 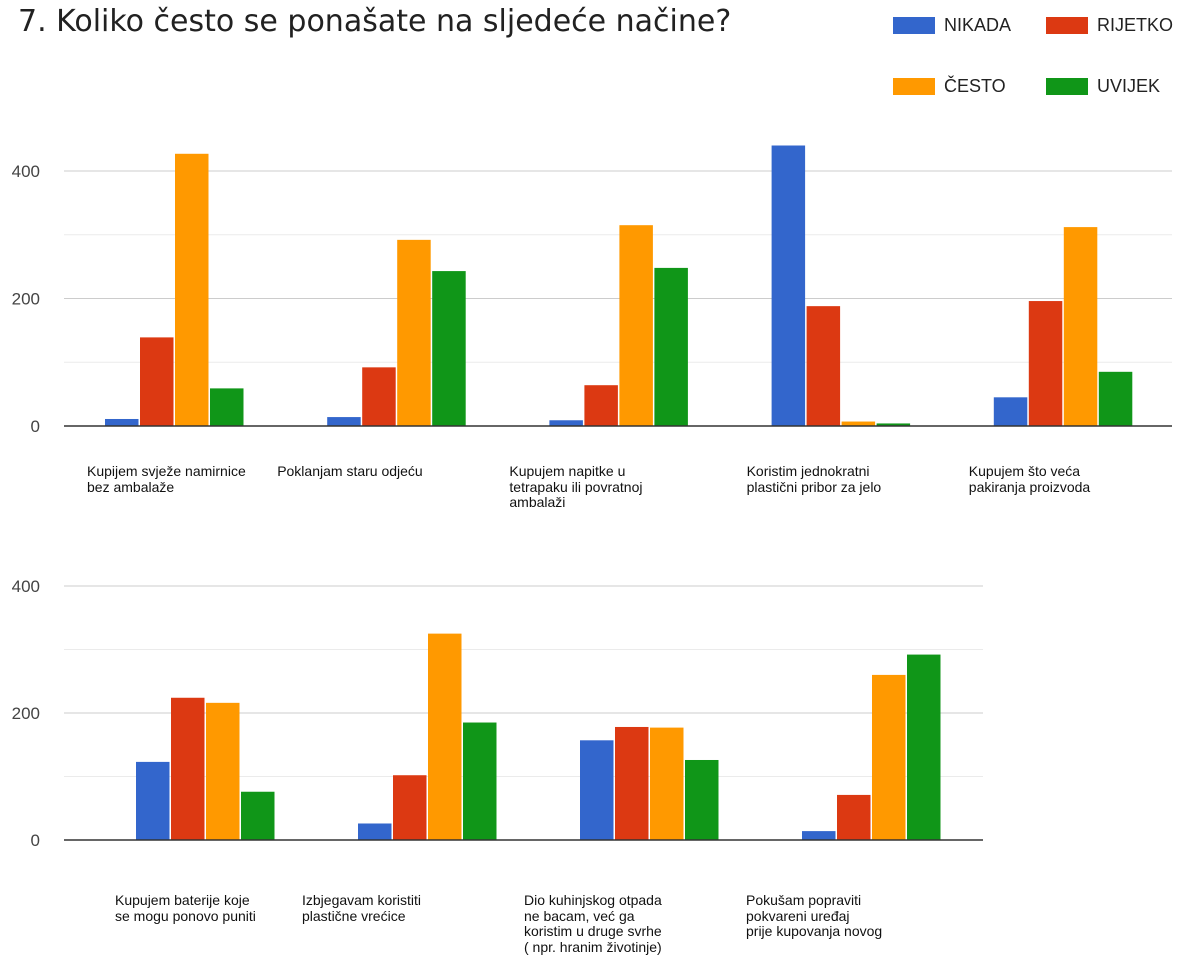 I want to click on legend-item-nikada: NIKADA, so click(x=952, y=25).